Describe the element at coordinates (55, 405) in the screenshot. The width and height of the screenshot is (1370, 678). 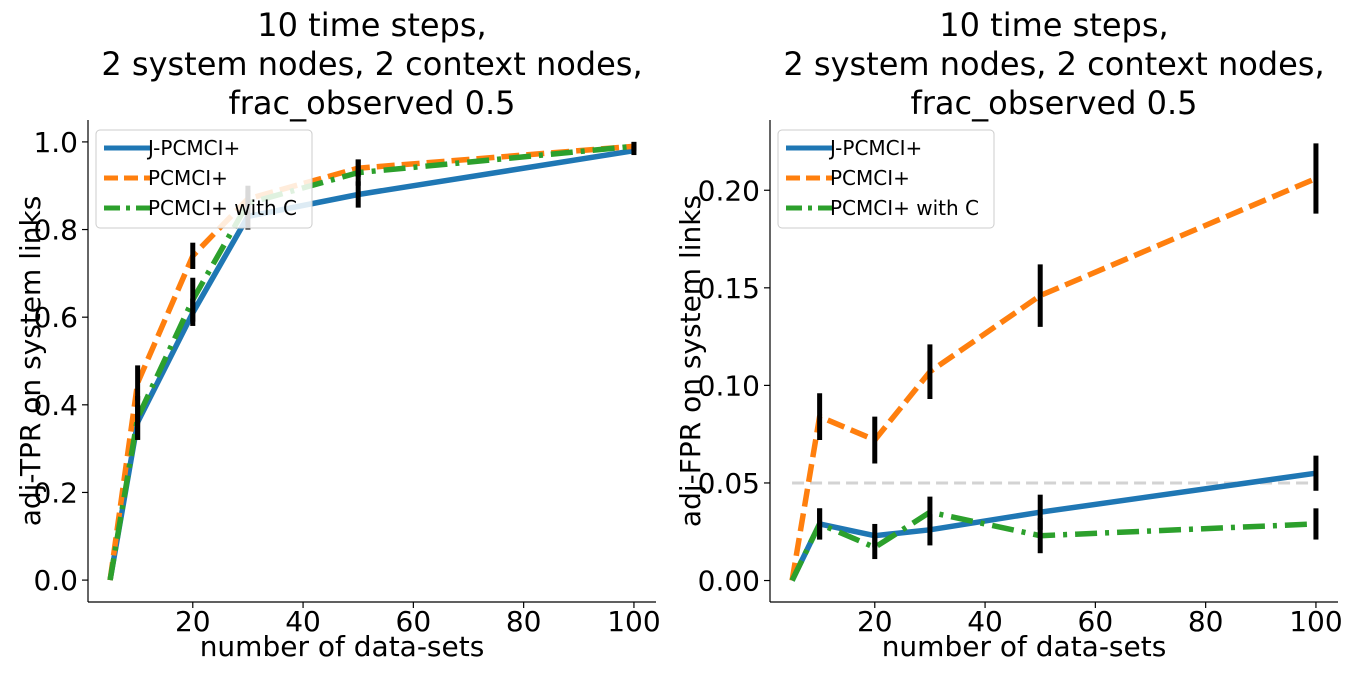
I see `y-tick-label: 0.4` at that location.